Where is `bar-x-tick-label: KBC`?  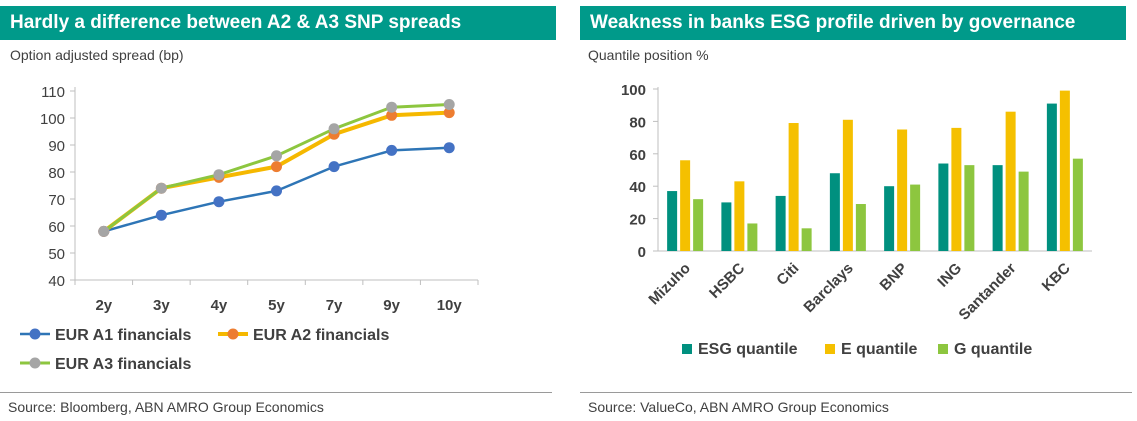
bar-x-tick-label: KBC is located at coordinates (1056, 277).